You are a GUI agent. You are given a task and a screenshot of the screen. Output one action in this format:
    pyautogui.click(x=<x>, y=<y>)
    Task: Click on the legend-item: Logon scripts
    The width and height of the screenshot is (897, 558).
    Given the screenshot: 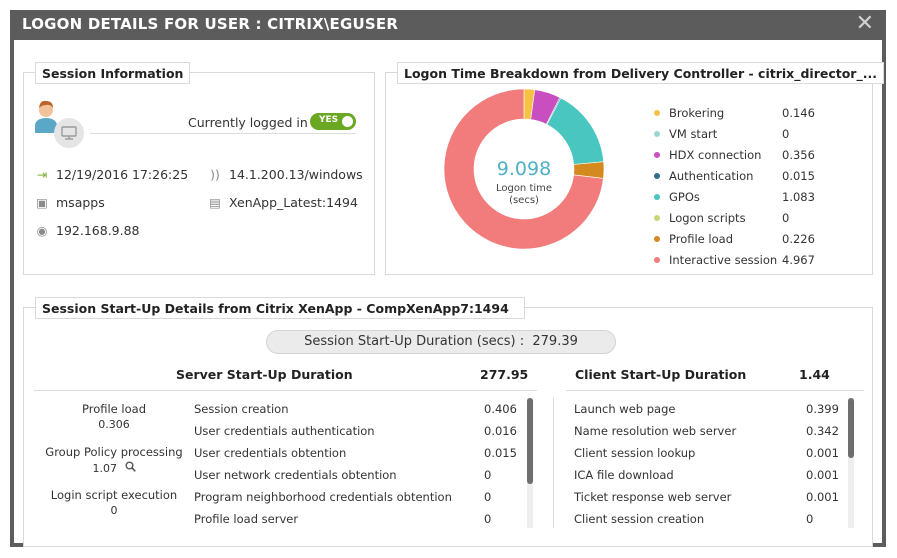 What is the action you would take?
    pyautogui.click(x=700, y=218)
    